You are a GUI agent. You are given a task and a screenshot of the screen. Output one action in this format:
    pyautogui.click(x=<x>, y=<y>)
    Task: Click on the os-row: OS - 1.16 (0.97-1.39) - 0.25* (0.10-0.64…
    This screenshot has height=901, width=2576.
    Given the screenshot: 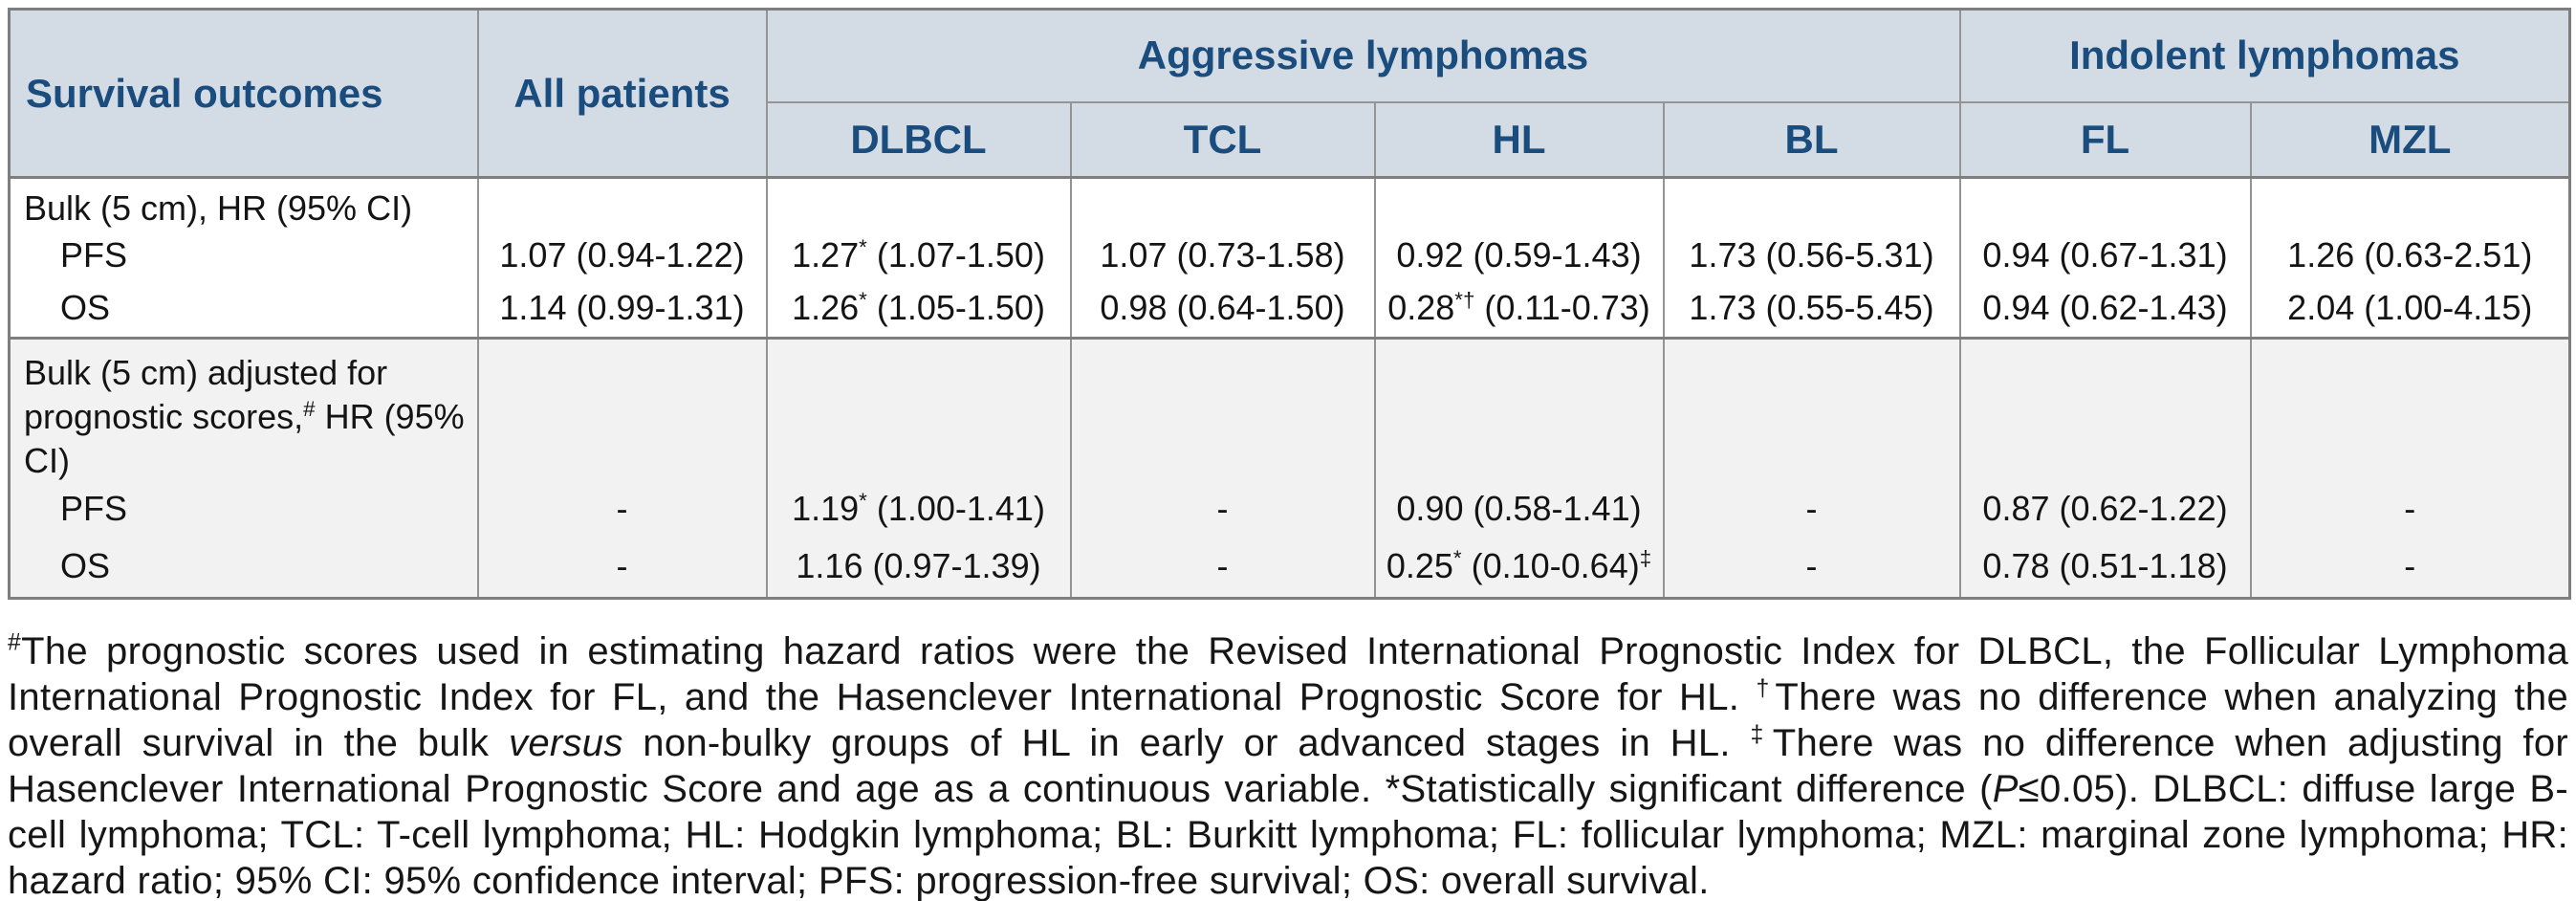 What is the action you would take?
    pyautogui.click(x=1289, y=567)
    